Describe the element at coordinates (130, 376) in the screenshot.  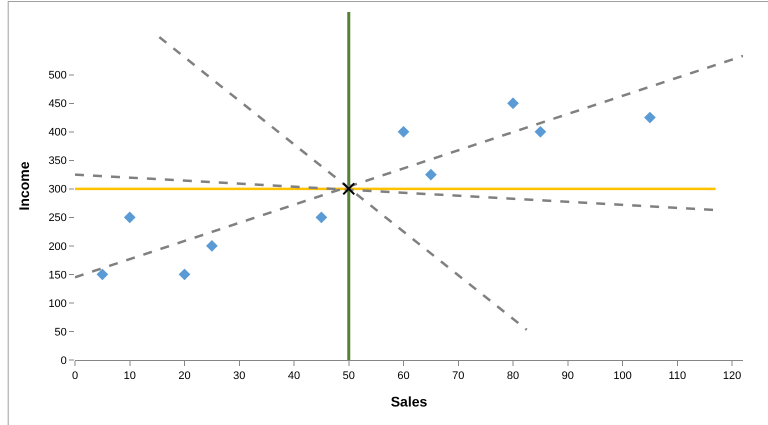
I see `x-tick-label: 10` at that location.